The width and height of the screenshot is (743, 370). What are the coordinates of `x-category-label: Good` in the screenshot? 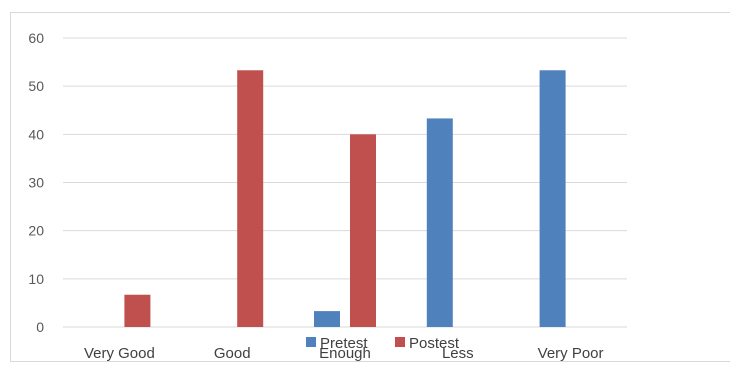 It's located at (232, 353).